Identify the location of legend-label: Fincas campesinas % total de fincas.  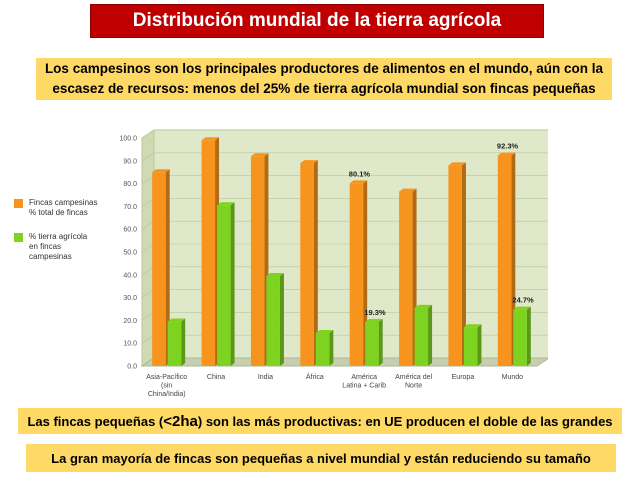
(63, 207).